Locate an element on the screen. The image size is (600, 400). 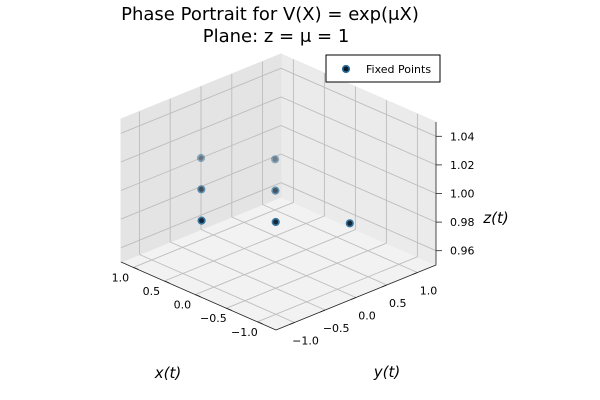
x-axis-label: x(t) is located at coordinates (167, 373).